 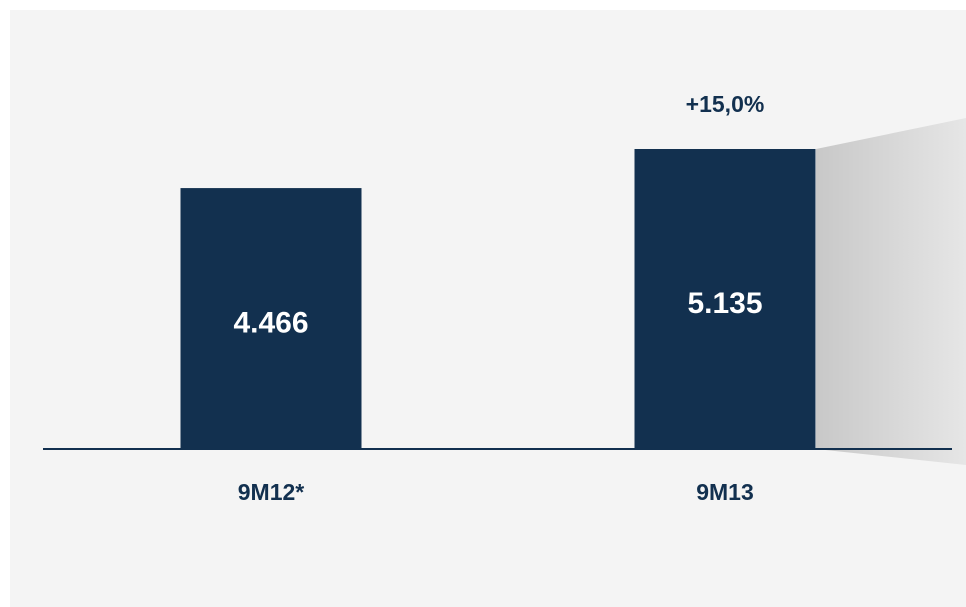 What do you see at coordinates (891, 291) in the screenshot?
I see `zoom-wedge` at bounding box center [891, 291].